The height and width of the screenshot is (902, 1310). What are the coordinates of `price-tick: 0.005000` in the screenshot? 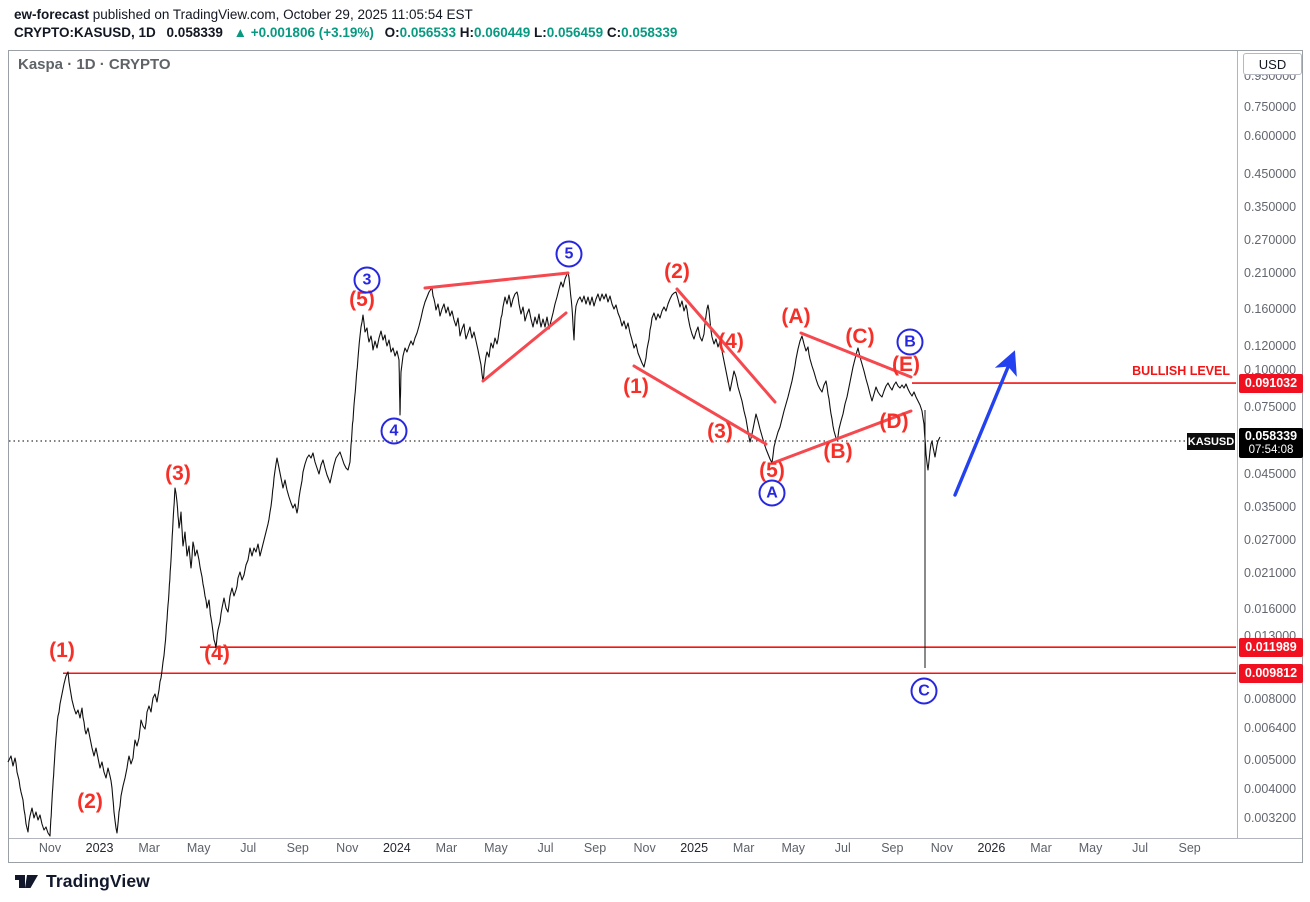 It's located at (1270, 760).